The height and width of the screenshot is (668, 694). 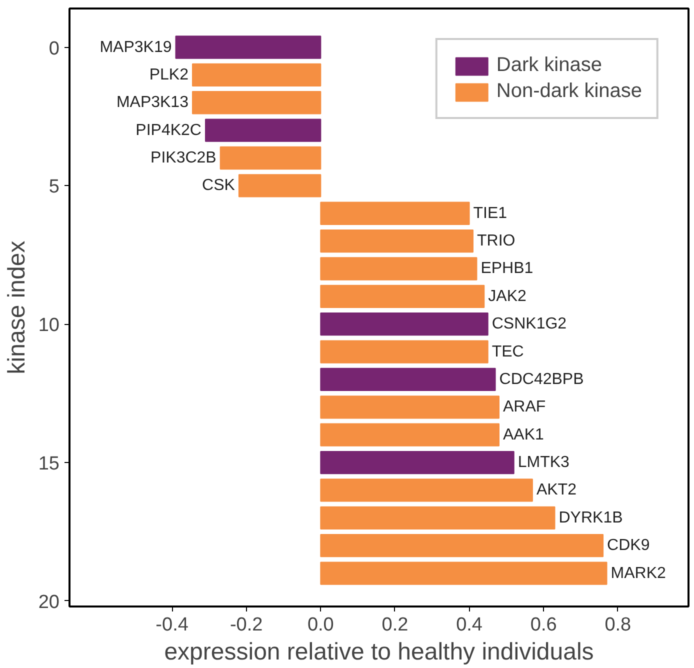 I want to click on annotation: TIE1, so click(x=490, y=213).